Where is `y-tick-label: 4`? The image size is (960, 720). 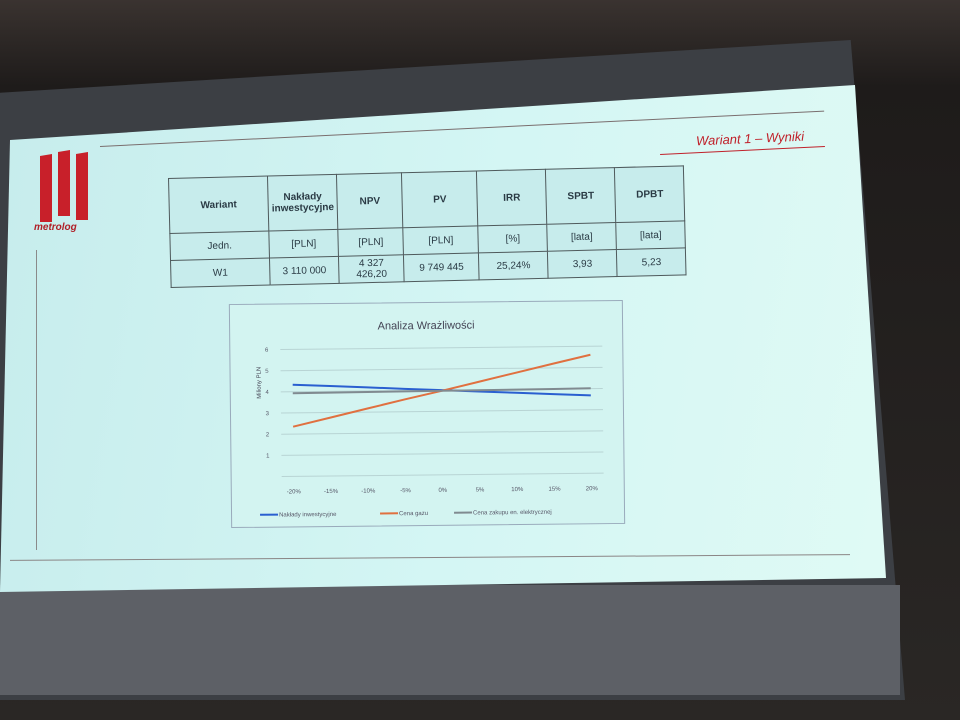
y-tick-label: 4 is located at coordinates (267, 393).